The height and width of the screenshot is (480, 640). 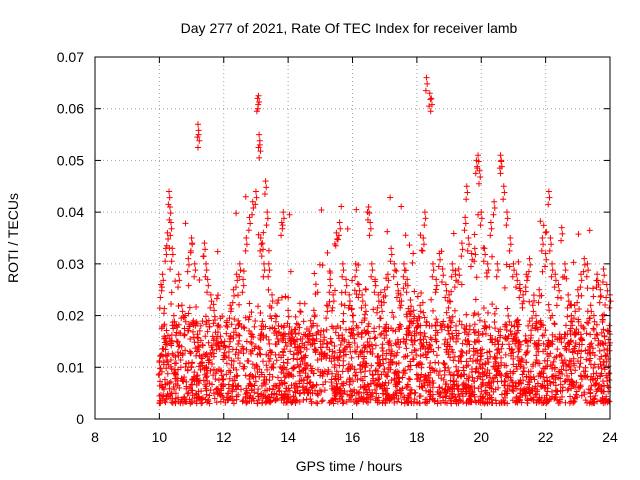 What do you see at coordinates (349, 466) in the screenshot?
I see `x-axis-title: GPS time / hours` at bounding box center [349, 466].